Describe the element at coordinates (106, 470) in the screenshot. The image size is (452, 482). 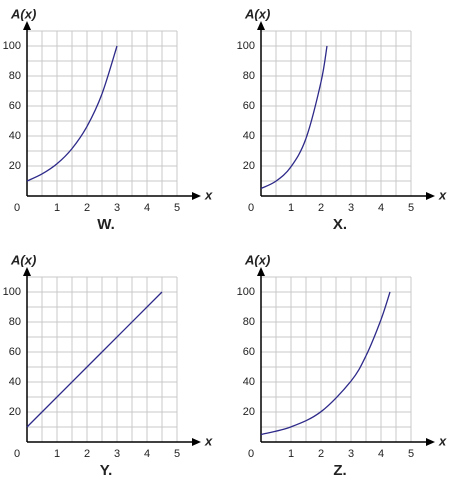
I see `panel-label: Y.` at that location.